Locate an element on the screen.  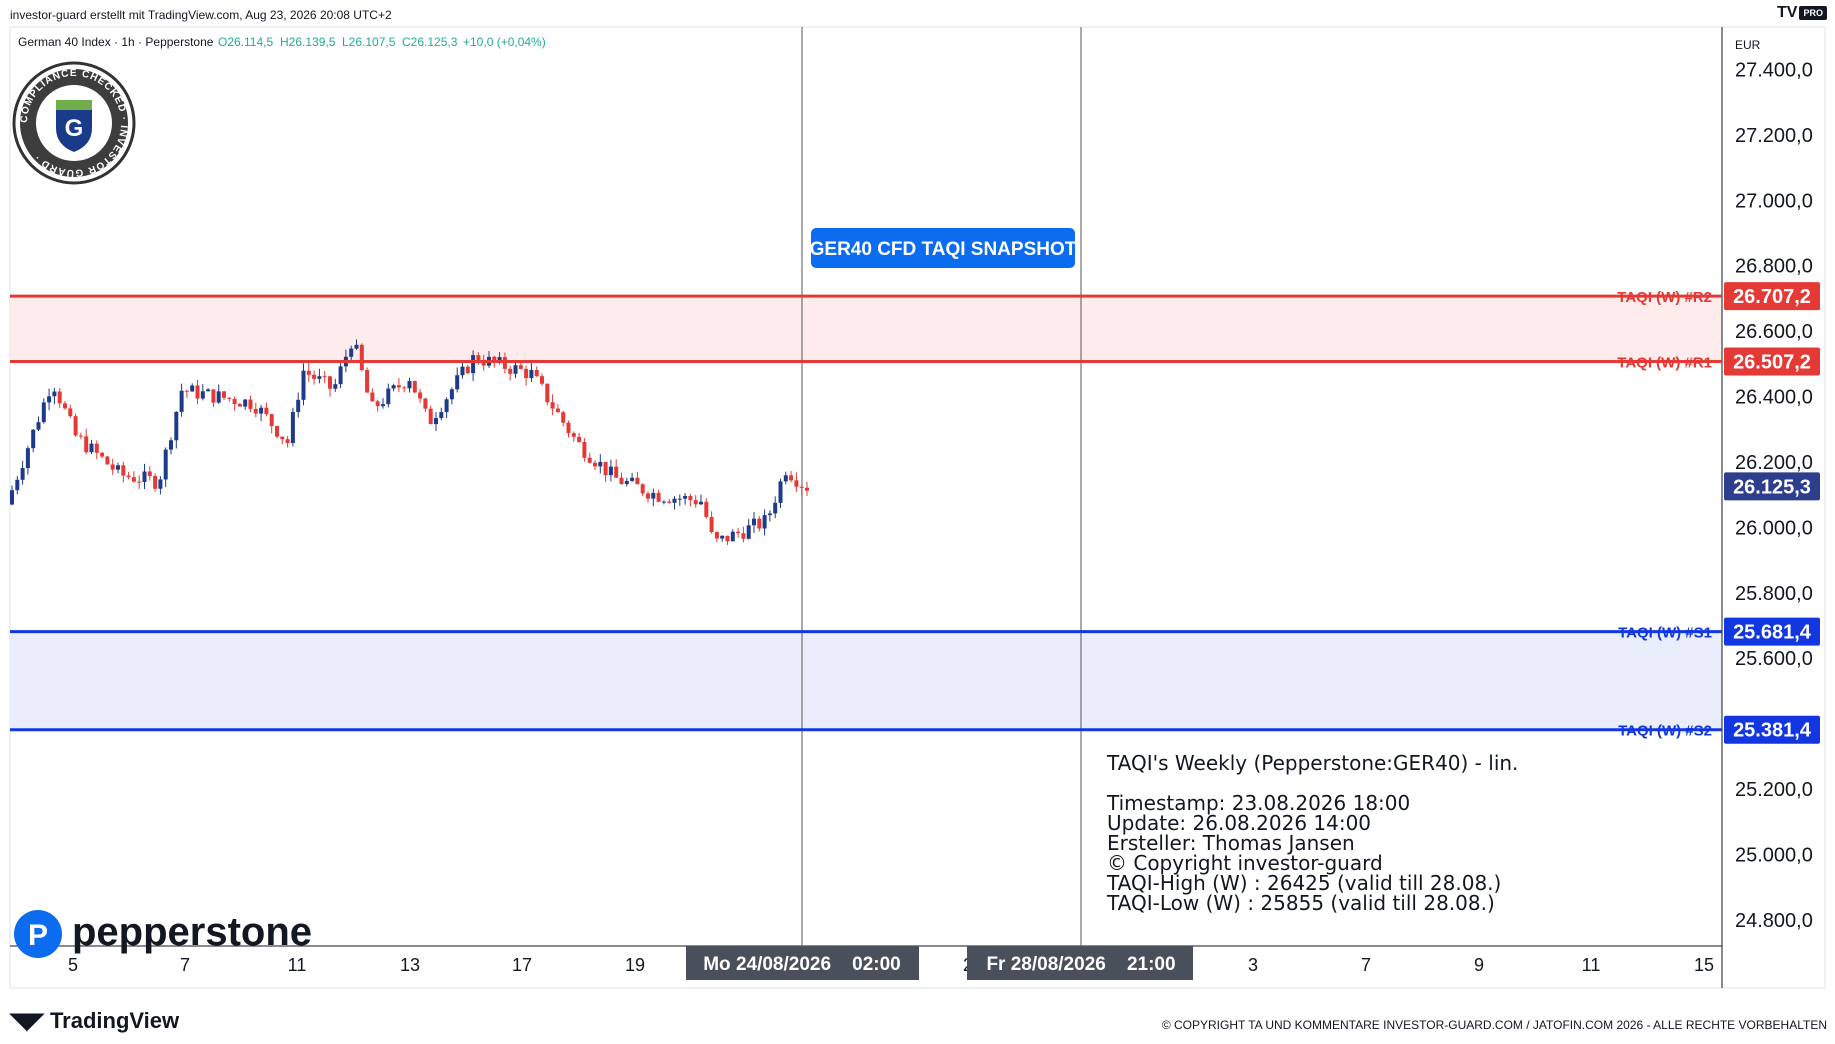
x-tick-7: 3 is located at coordinates (1253, 965).